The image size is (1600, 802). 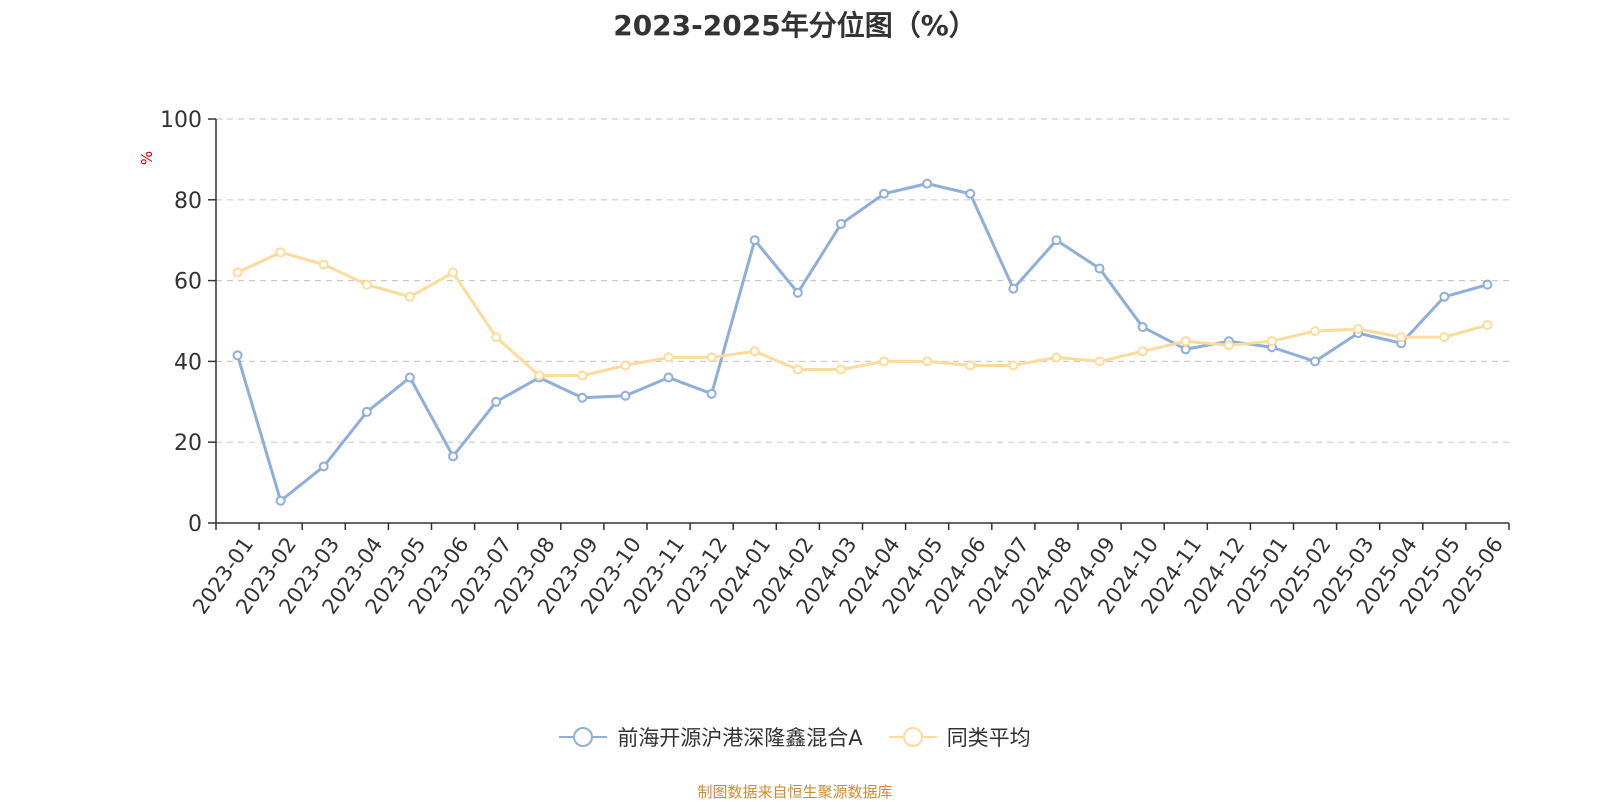 I want to click on y-axis-label: %, so click(x=147, y=158).